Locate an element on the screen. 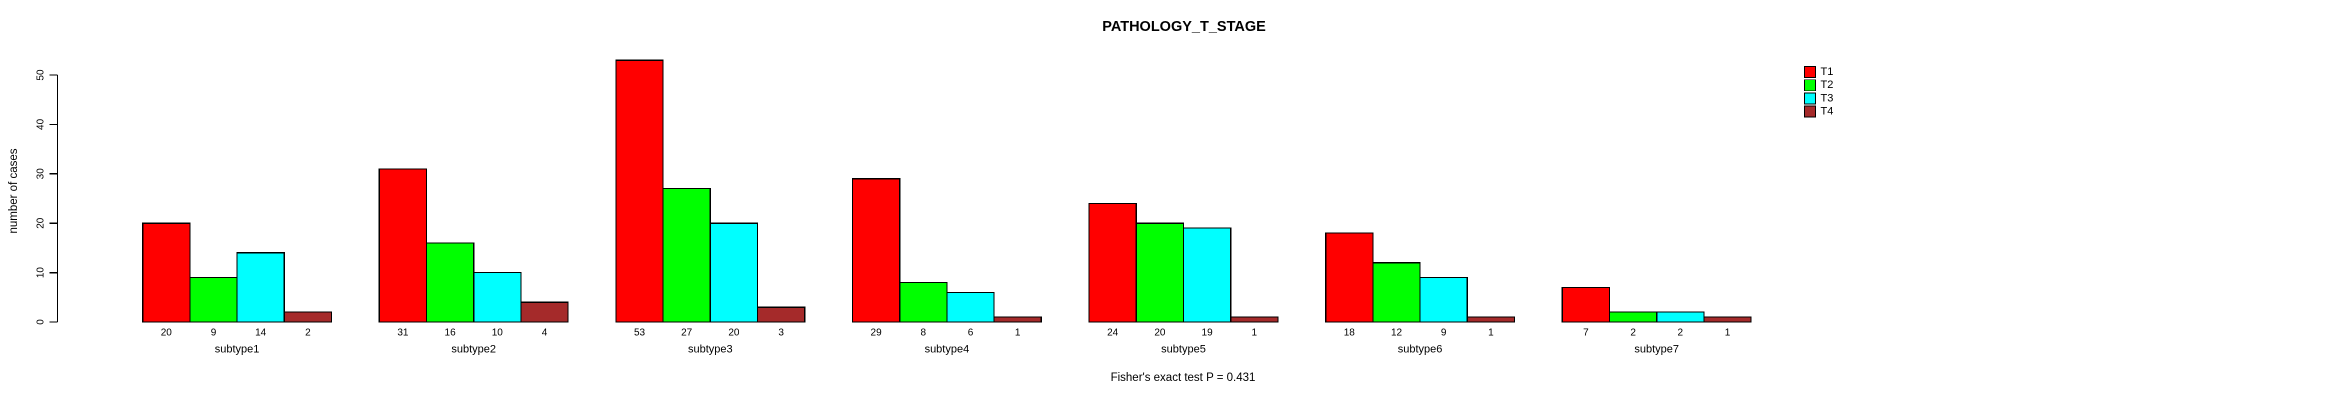 This screenshot has height=400, width=2340. legend-swatch-T4 is located at coordinates (1810, 111).